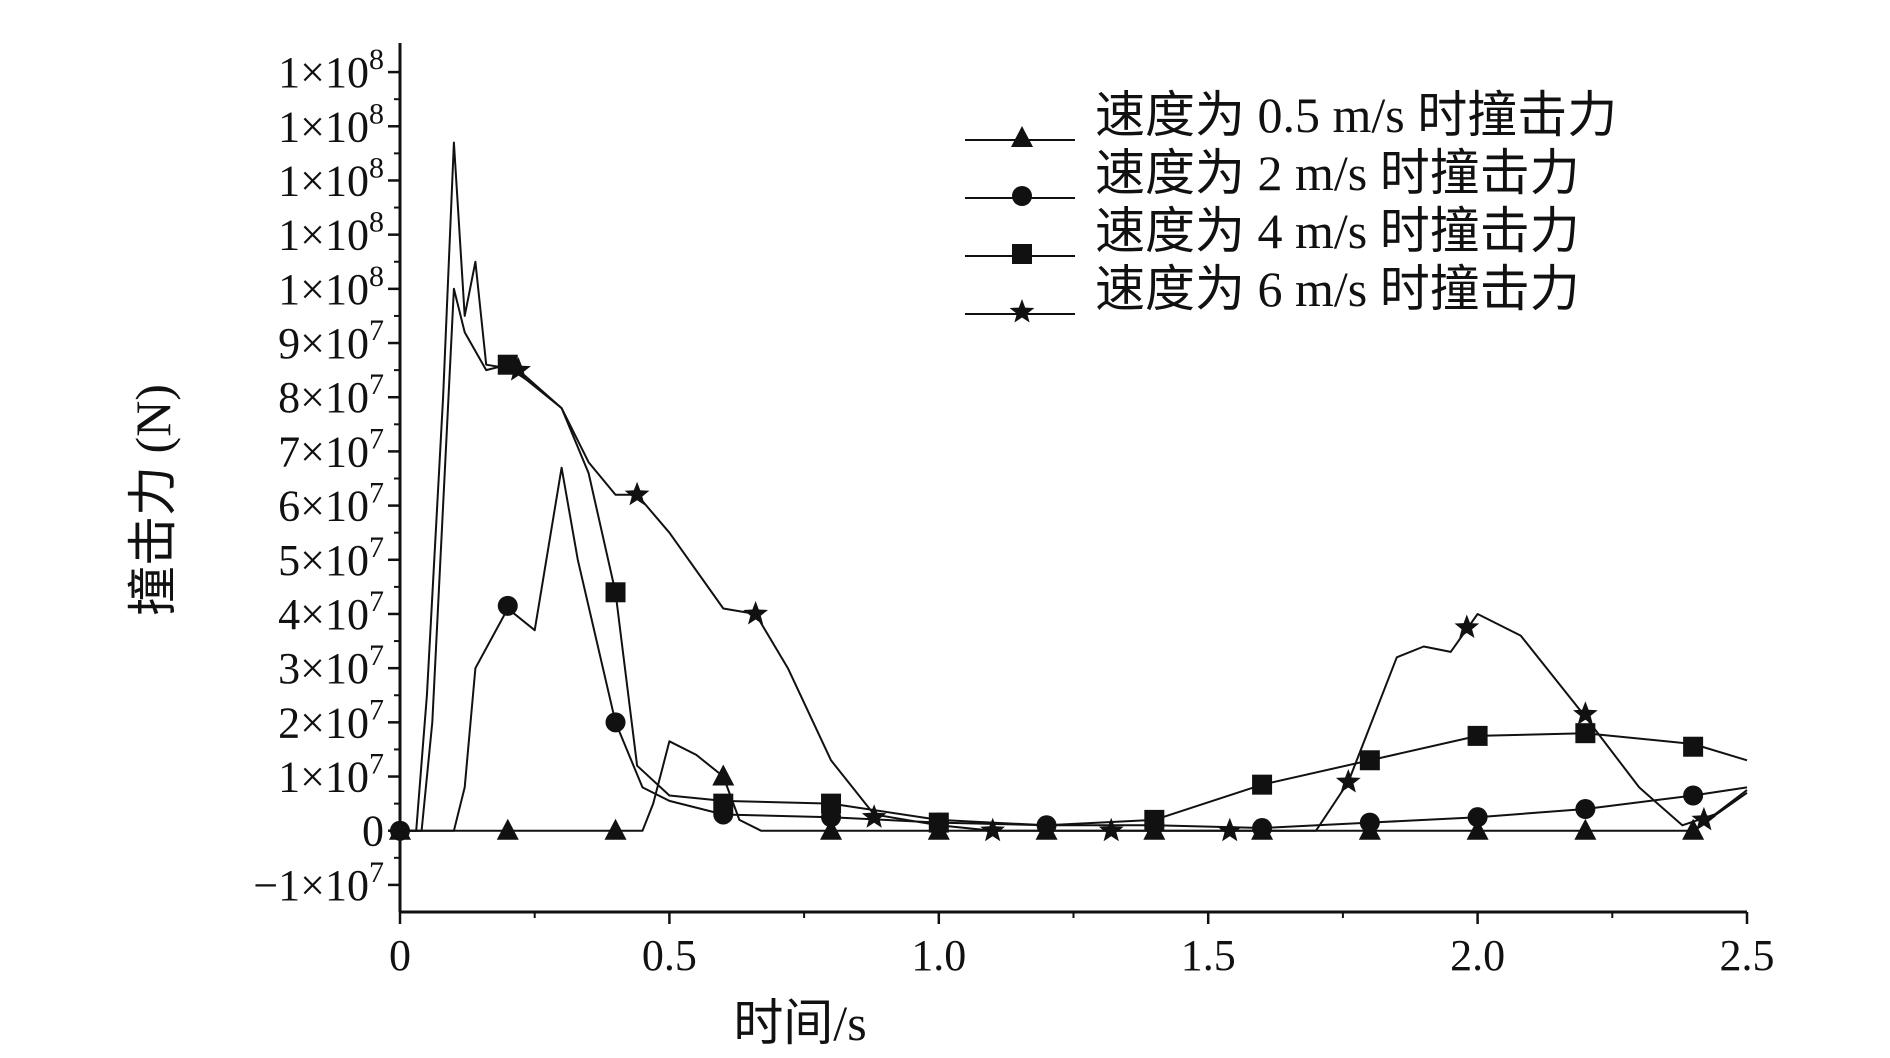 The image size is (1890, 1058). I want to click on x-tick-label: 1.5, so click(1208, 955).